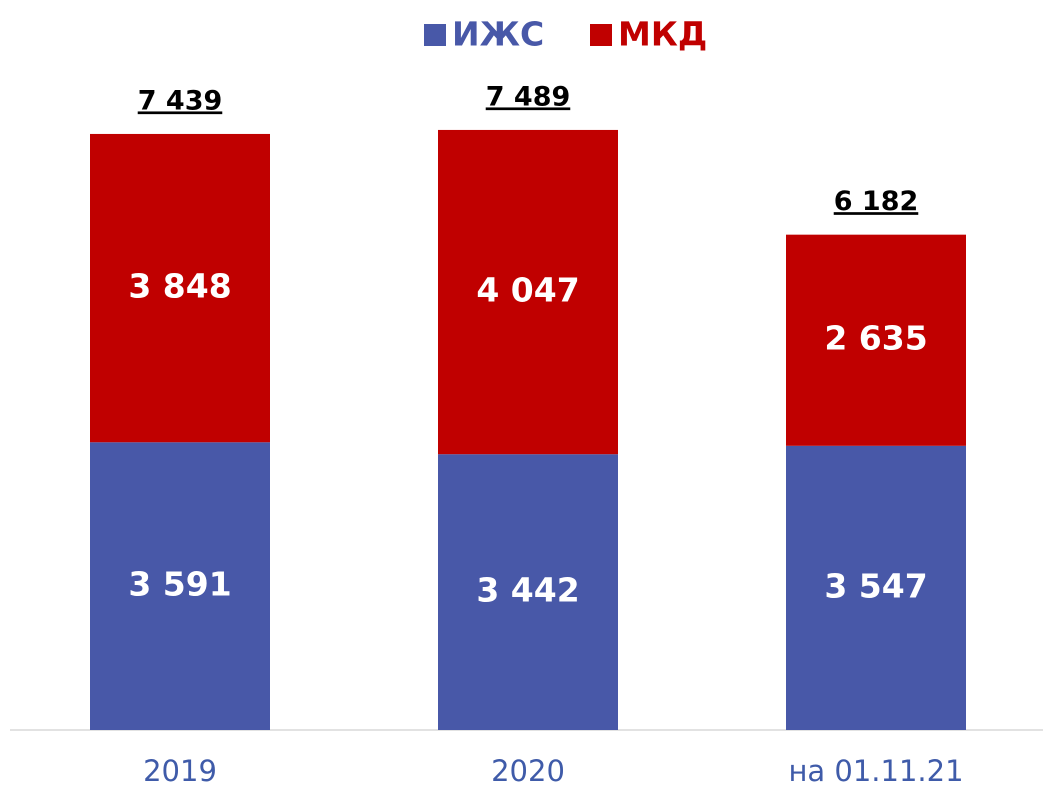  Describe the element at coordinates (528, 771) in the screenshot. I see `x-tick-label: 2020` at that location.